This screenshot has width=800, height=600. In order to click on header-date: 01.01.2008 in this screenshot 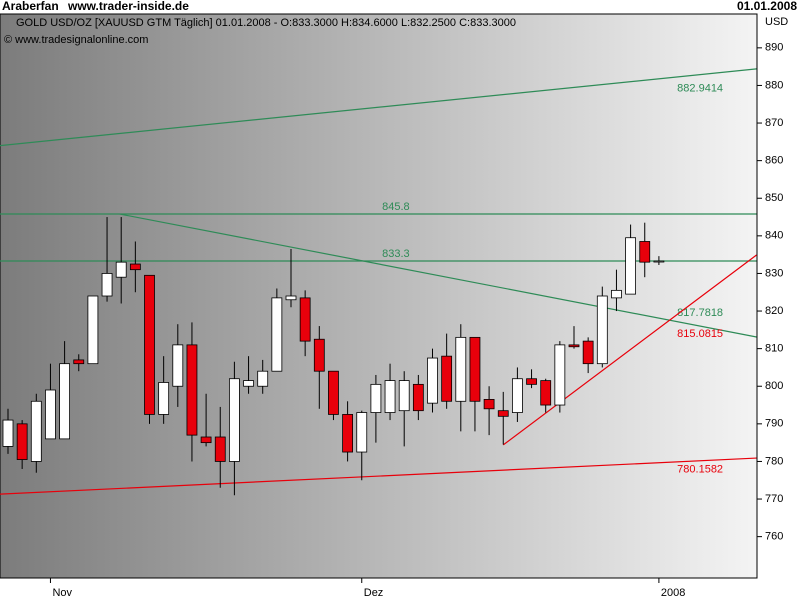, I will do `click(767, 6)`.